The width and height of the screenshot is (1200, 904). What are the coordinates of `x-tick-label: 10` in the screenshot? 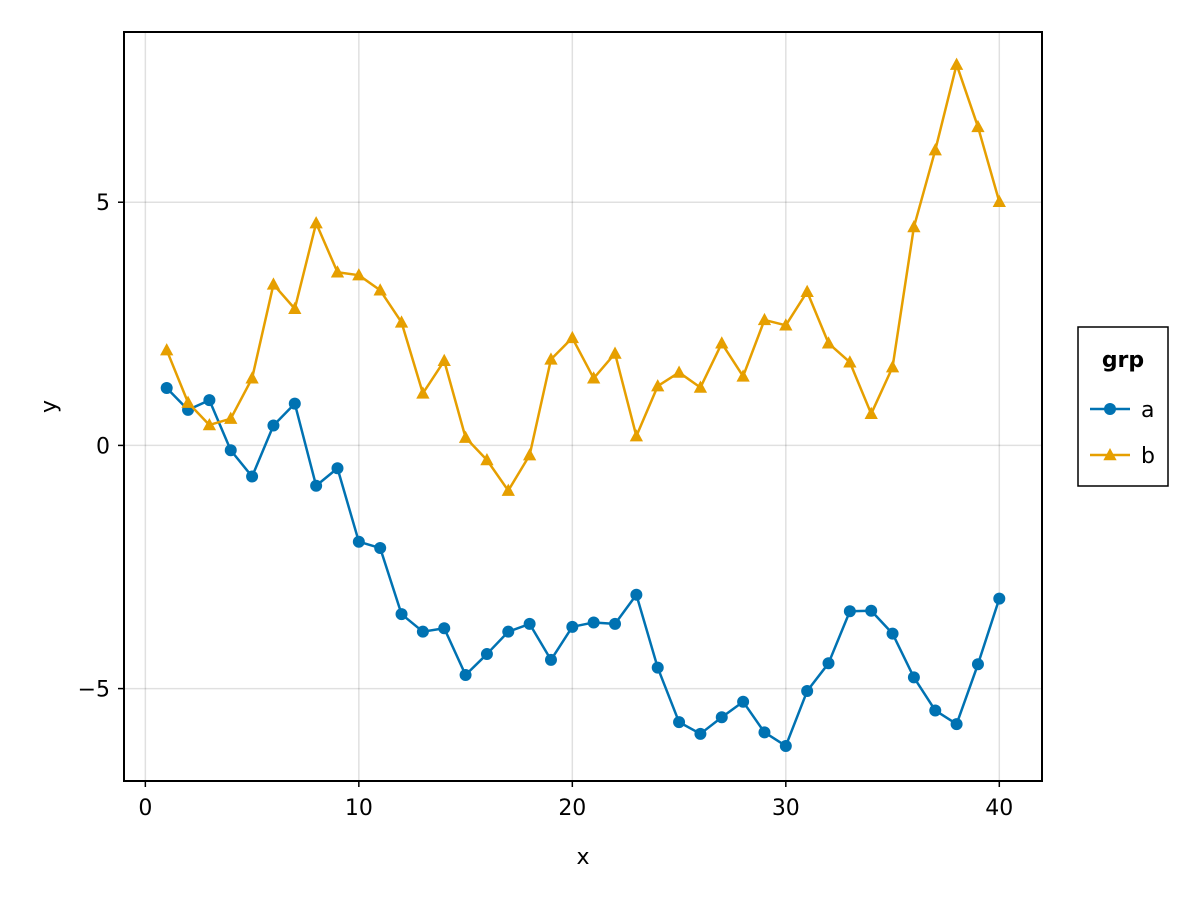 It's located at (359, 808).